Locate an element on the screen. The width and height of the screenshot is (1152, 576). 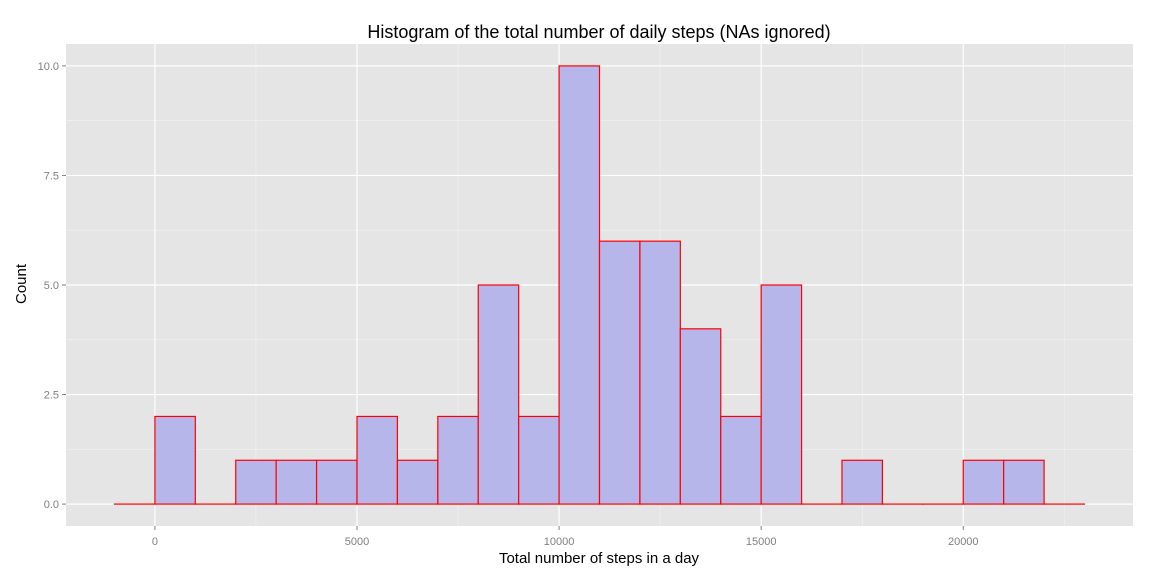
y-tick-label: 5.0 is located at coordinates (51, 286).